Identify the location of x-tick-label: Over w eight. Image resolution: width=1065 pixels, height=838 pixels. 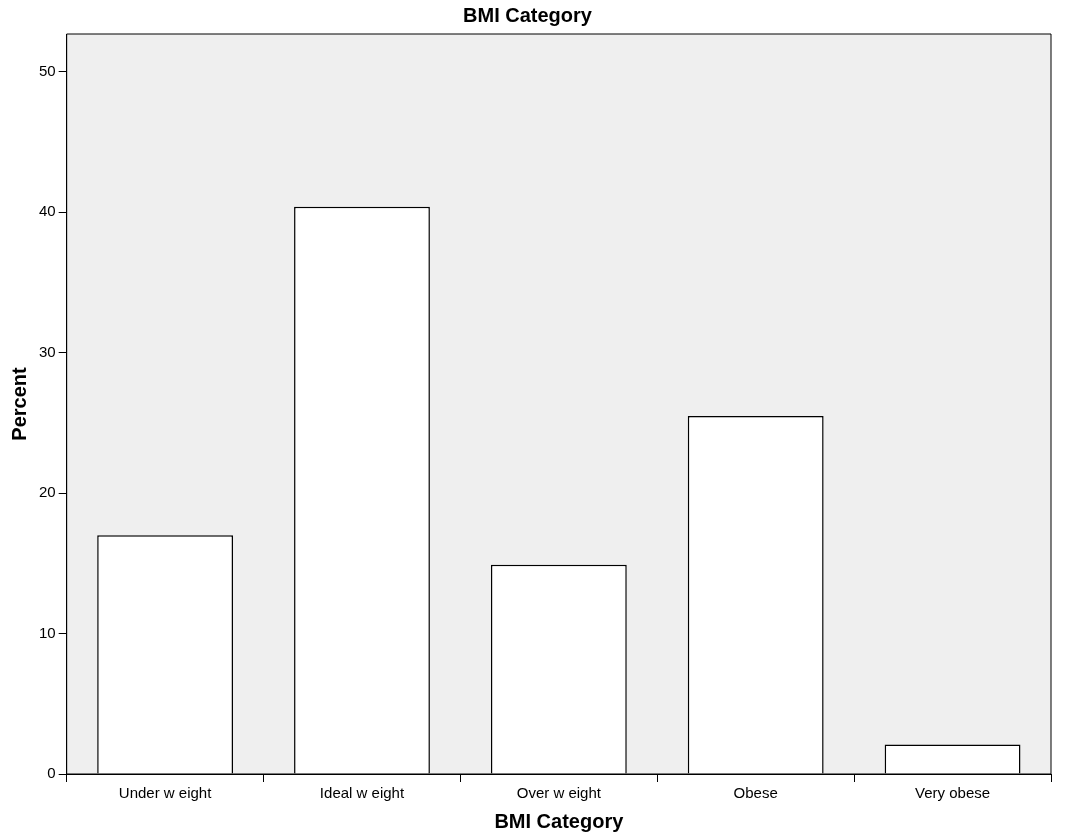
(559, 793).